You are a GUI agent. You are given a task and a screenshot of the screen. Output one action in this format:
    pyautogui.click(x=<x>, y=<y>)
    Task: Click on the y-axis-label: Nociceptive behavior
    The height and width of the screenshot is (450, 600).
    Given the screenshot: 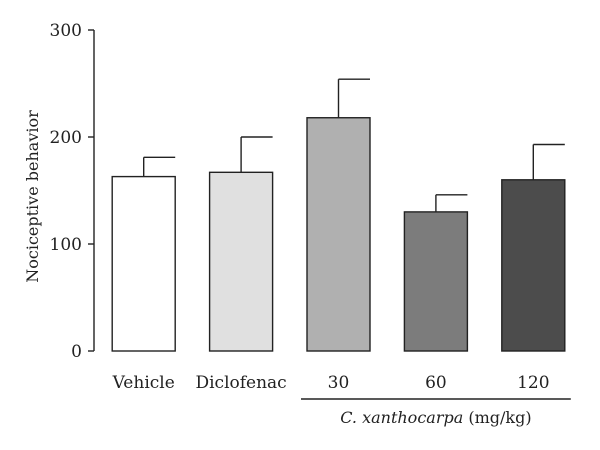 What is the action you would take?
    pyautogui.click(x=32, y=196)
    